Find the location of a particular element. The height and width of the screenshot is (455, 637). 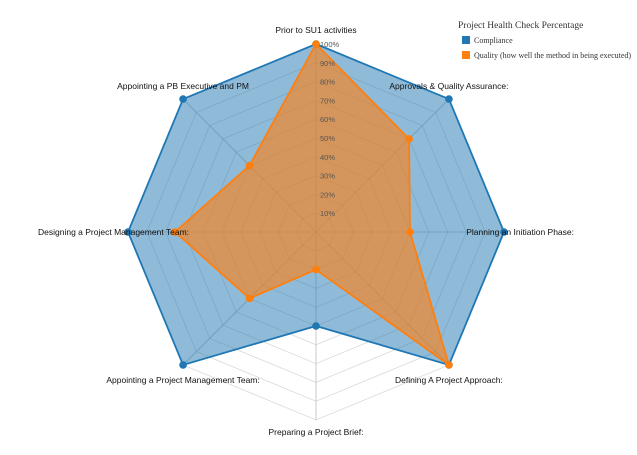

legend-swatch-compliance is located at coordinates (466, 40).